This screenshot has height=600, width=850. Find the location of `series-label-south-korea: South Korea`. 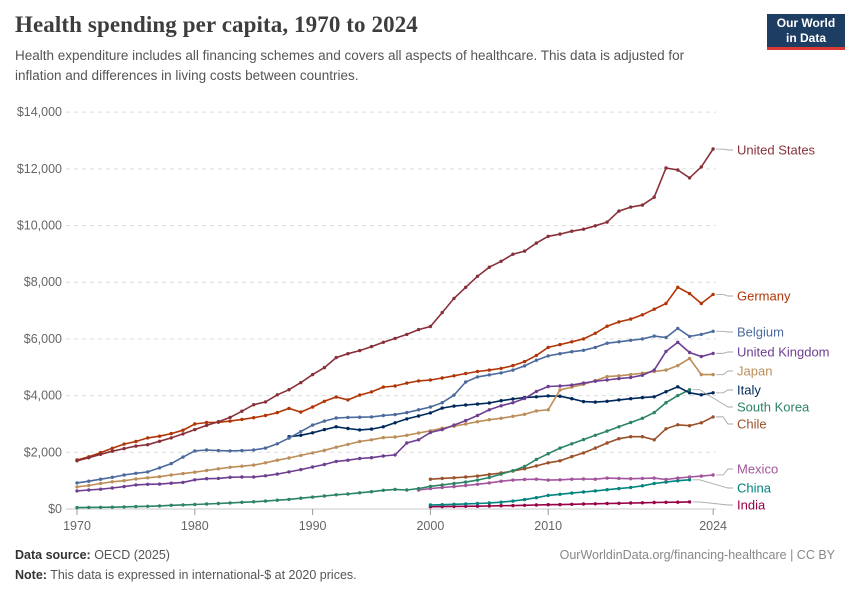

series-label-south-korea: South Korea is located at coordinates (773, 407).